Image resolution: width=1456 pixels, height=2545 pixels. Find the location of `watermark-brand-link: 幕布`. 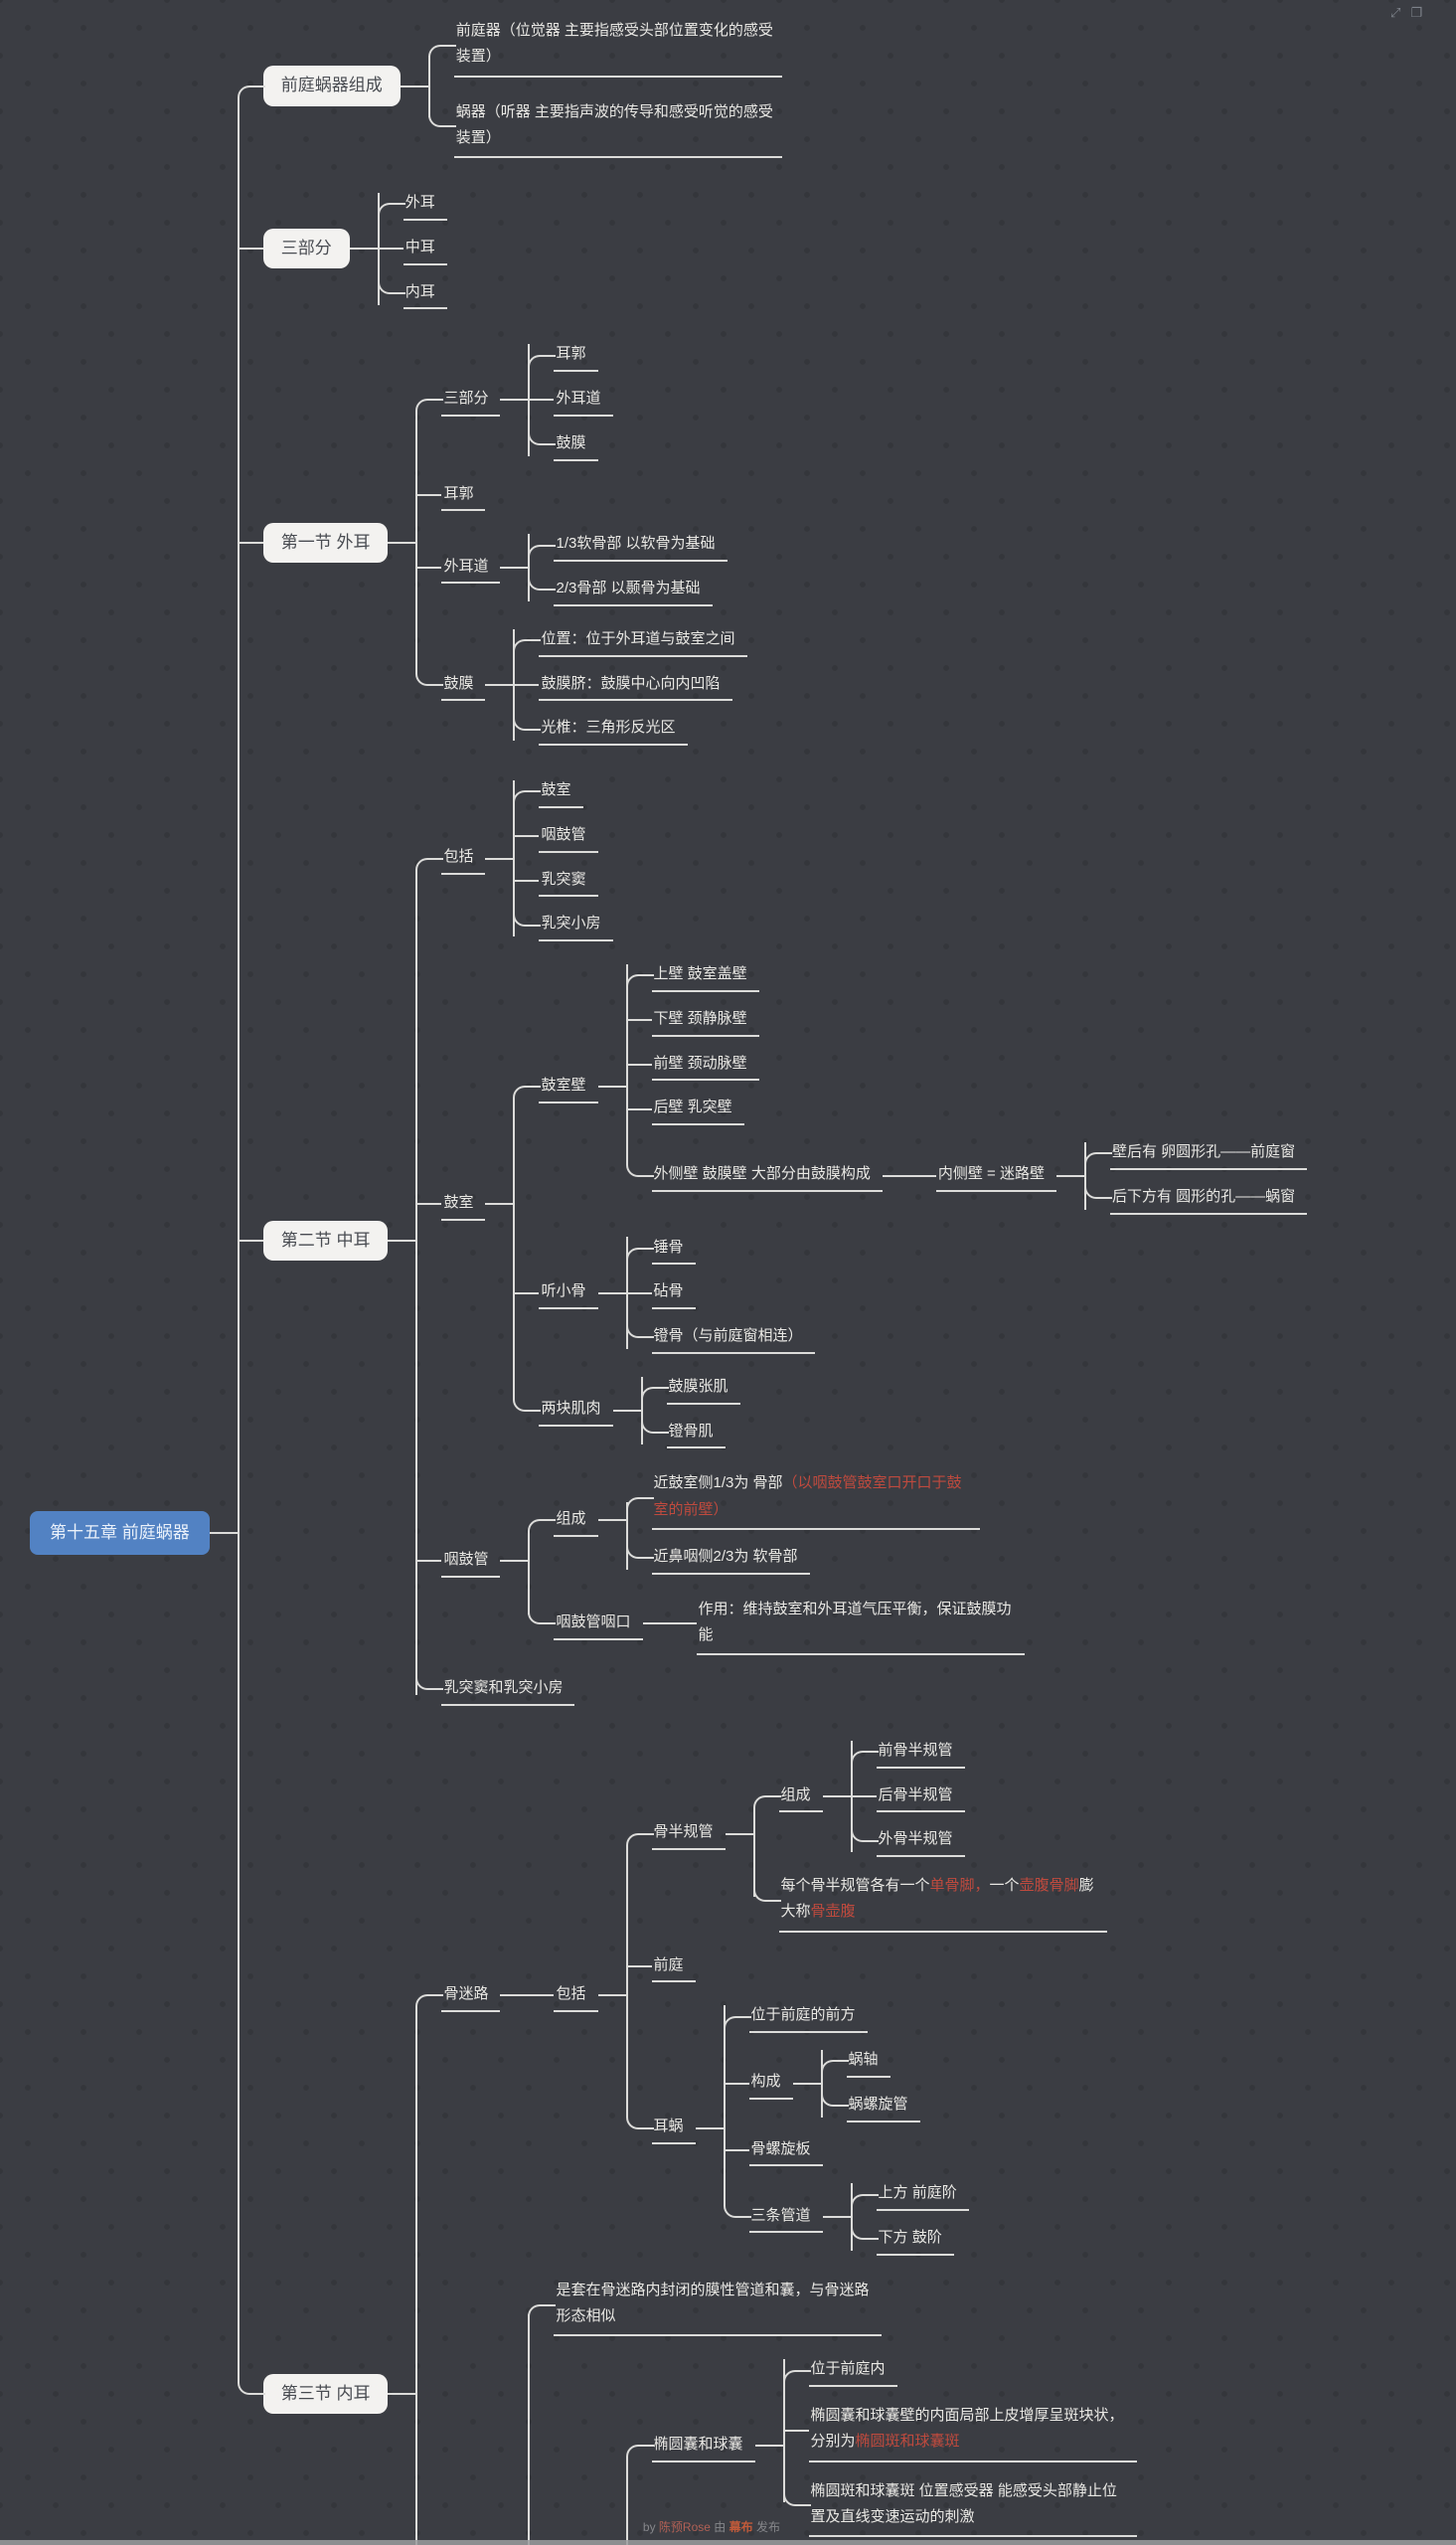

watermark-brand-link: 幕布 is located at coordinates (740, 2527).